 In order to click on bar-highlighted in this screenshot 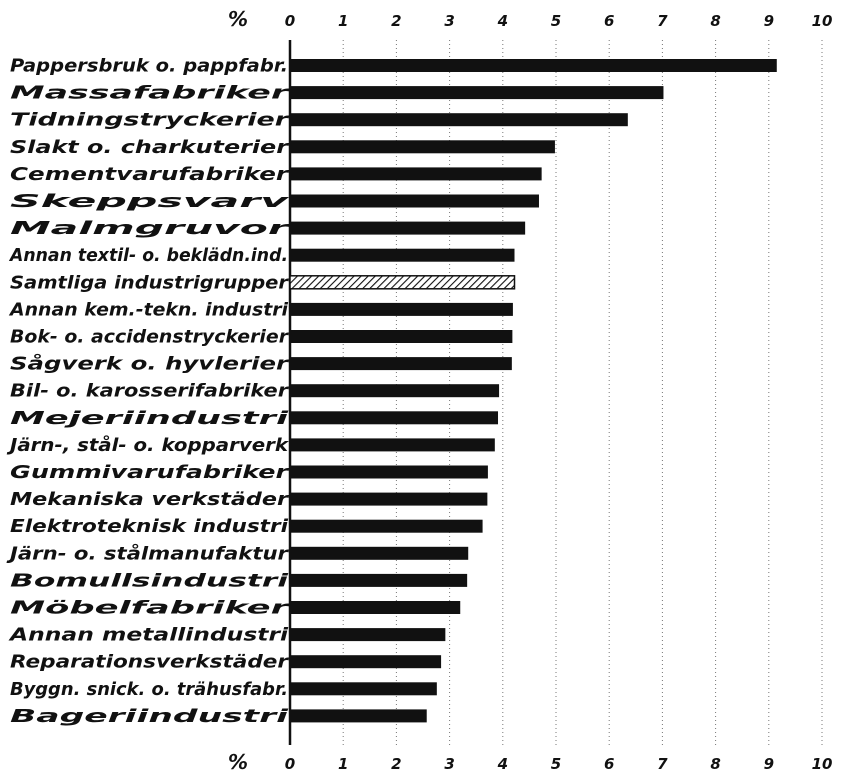, I will do `click(402, 282)`.